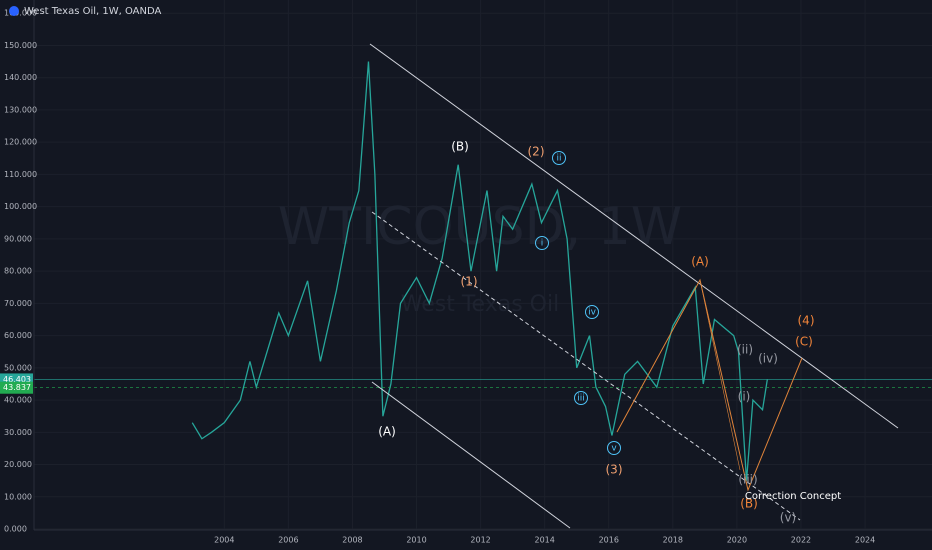 The height and width of the screenshot is (550, 932). What do you see at coordinates (288, 540) in the screenshot?
I see `x-tick-label: 2006` at bounding box center [288, 540].